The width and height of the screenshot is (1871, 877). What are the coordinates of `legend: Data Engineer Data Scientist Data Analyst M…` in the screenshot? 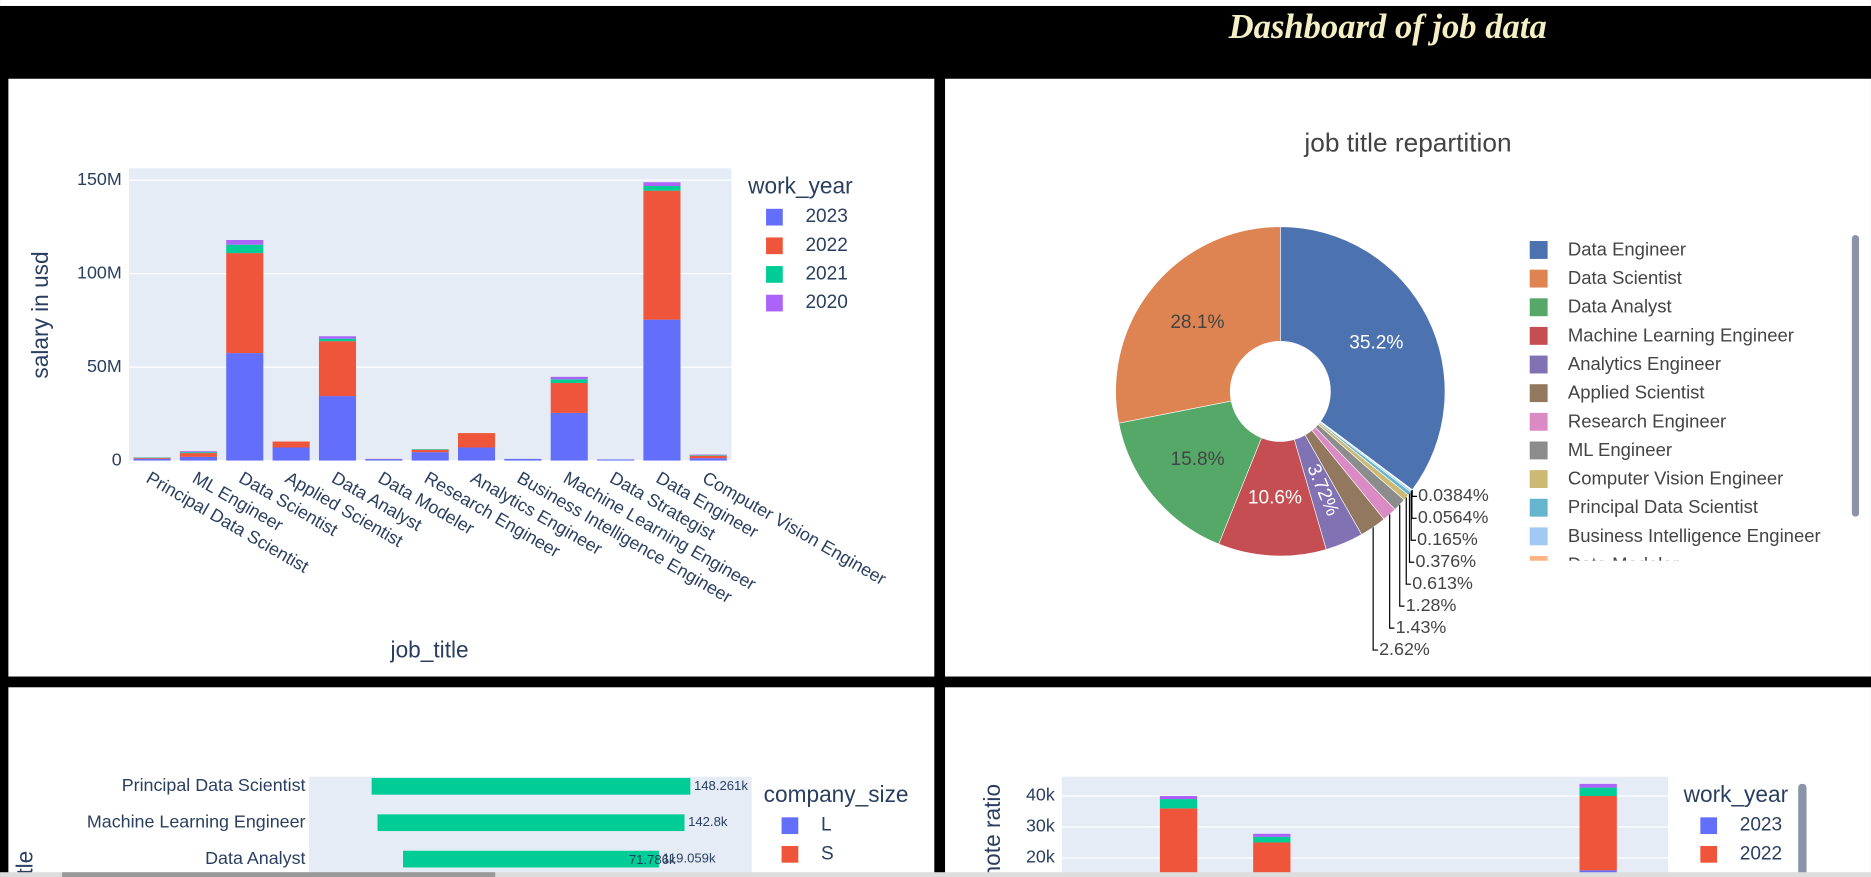 It's located at (1675, 406).